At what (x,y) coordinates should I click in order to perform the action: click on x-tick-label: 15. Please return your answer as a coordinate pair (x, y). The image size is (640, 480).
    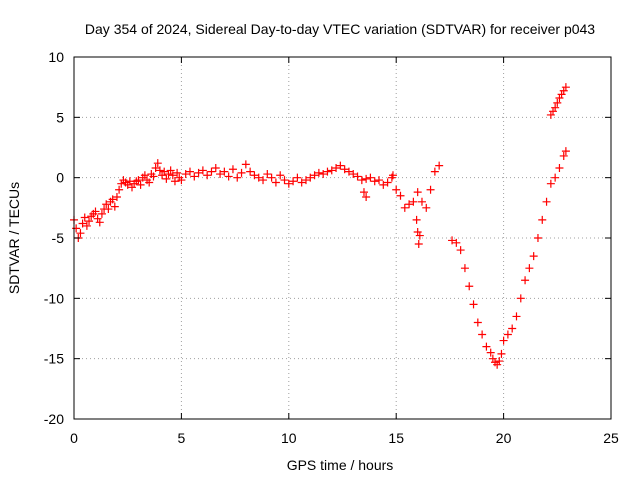
    Looking at the image, I should click on (396, 438).